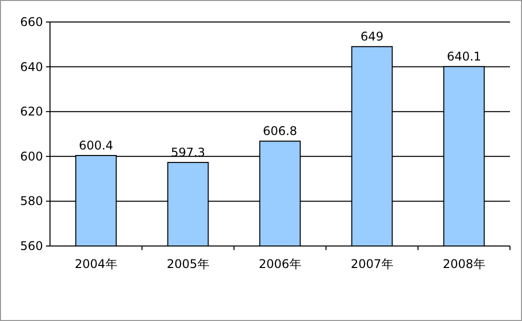 Image resolution: width=522 pixels, height=321 pixels. I want to click on y-tick-label: 620, so click(31, 111).